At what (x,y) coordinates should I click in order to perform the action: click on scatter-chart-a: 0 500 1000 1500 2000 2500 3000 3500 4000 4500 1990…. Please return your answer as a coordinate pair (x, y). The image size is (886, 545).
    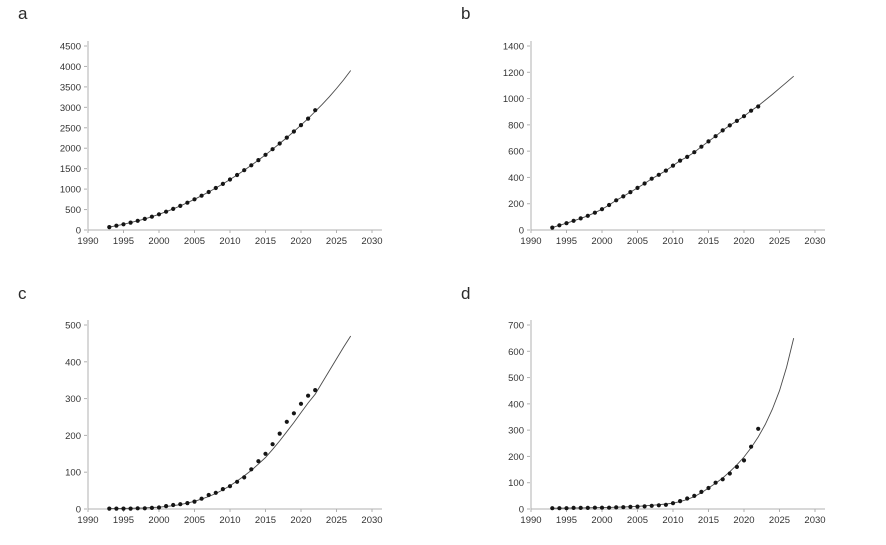
    Looking at the image, I should click on (221, 144).